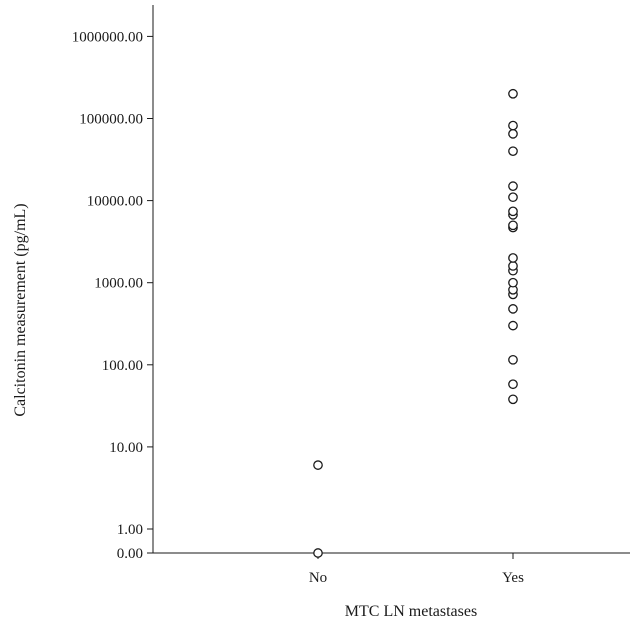 Image resolution: width=632 pixels, height=629 pixels. I want to click on x-axis-title: MTC LN metastases, so click(411, 611).